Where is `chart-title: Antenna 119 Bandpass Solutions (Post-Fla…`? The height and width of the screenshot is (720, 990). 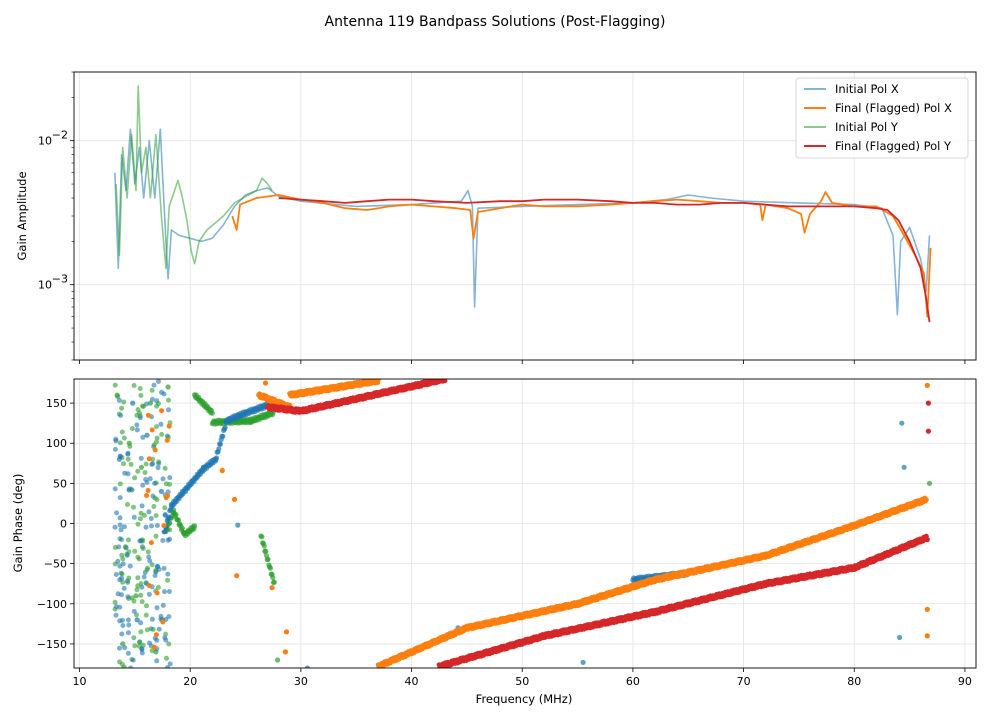
chart-title: Antenna 119 Bandpass Solutions (Post-Fla… is located at coordinates (495, 22).